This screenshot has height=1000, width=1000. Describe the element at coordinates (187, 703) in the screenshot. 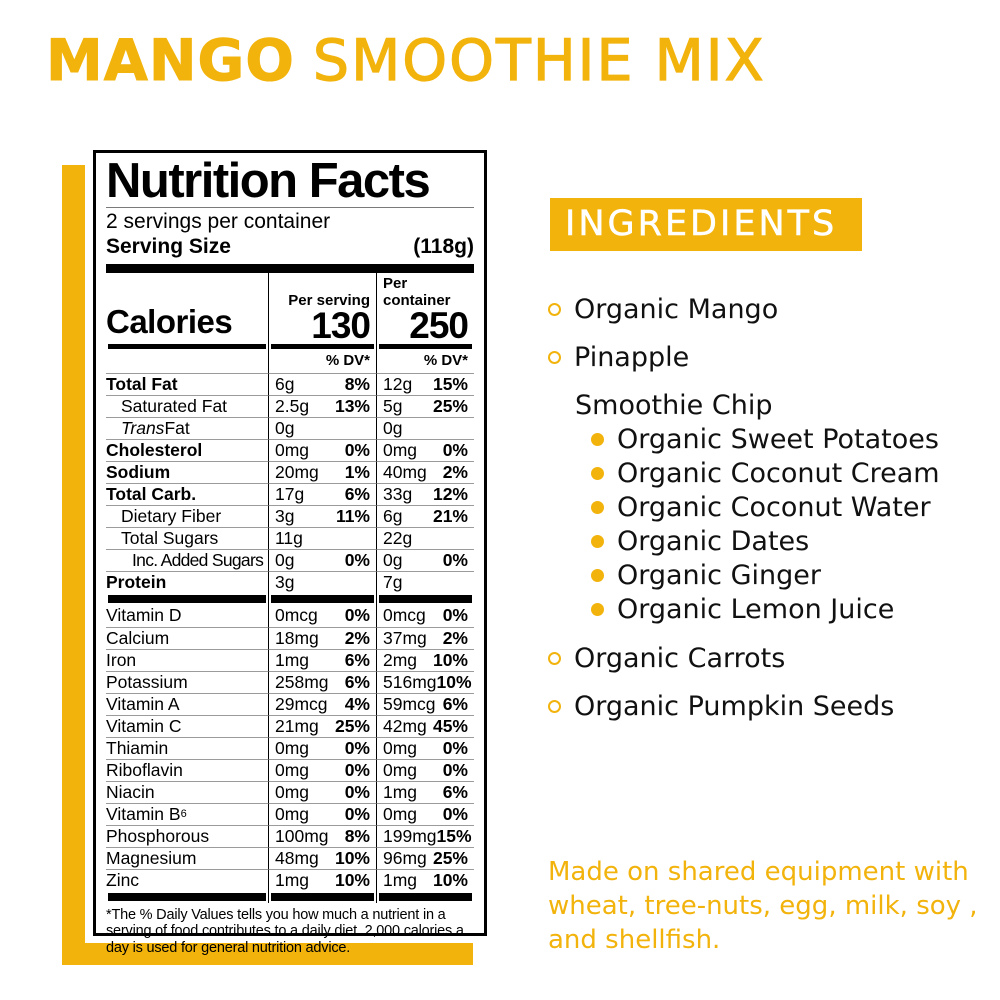

I see `nutrient-name: Vitamin A` at that location.